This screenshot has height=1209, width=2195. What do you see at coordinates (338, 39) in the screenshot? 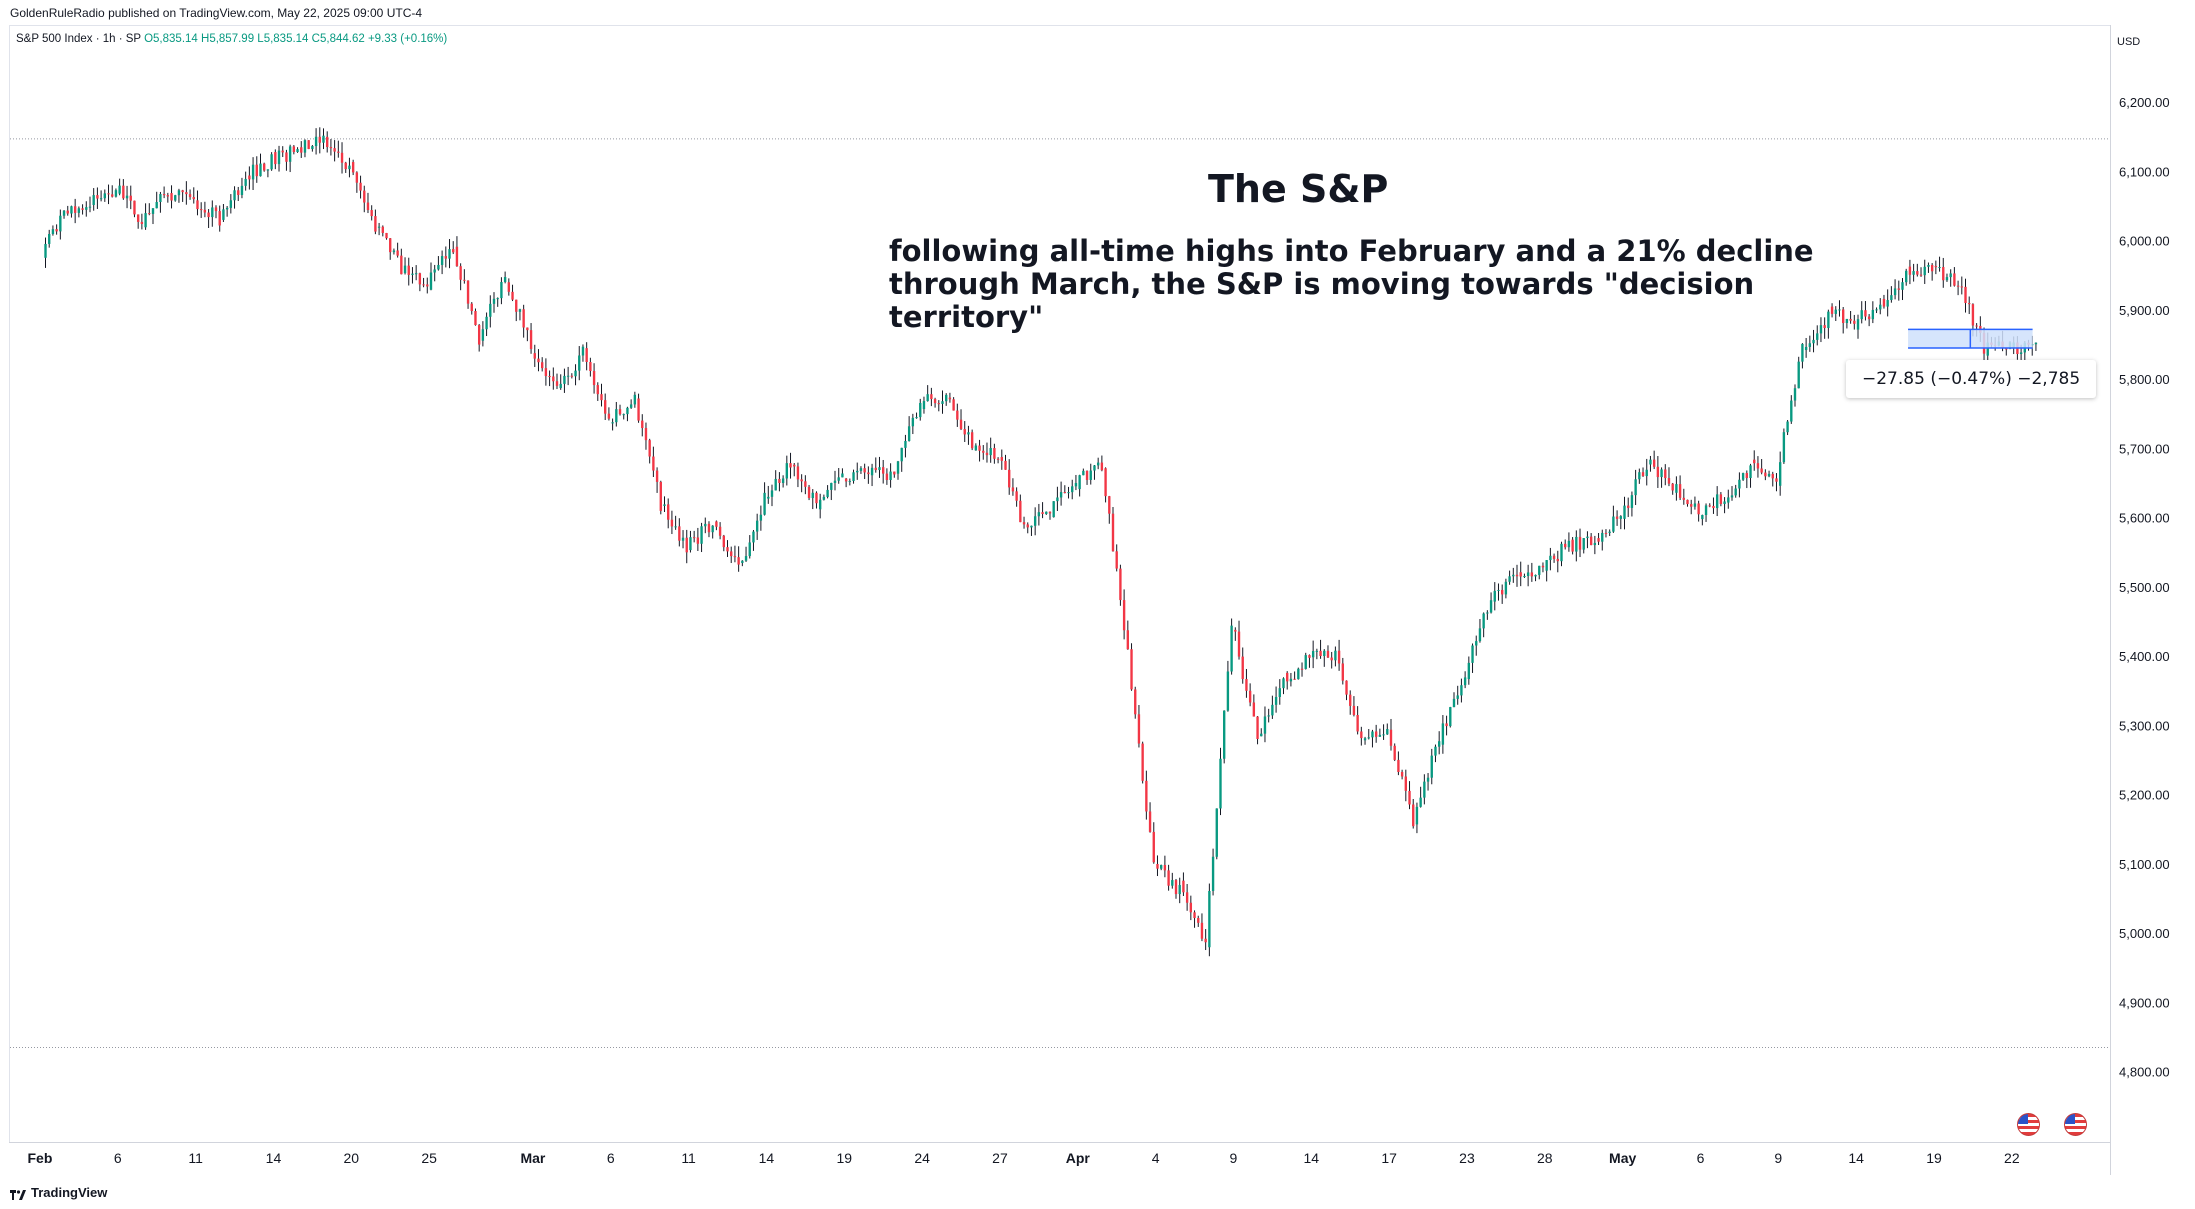
I see `close-value: C5,844.62` at bounding box center [338, 39].